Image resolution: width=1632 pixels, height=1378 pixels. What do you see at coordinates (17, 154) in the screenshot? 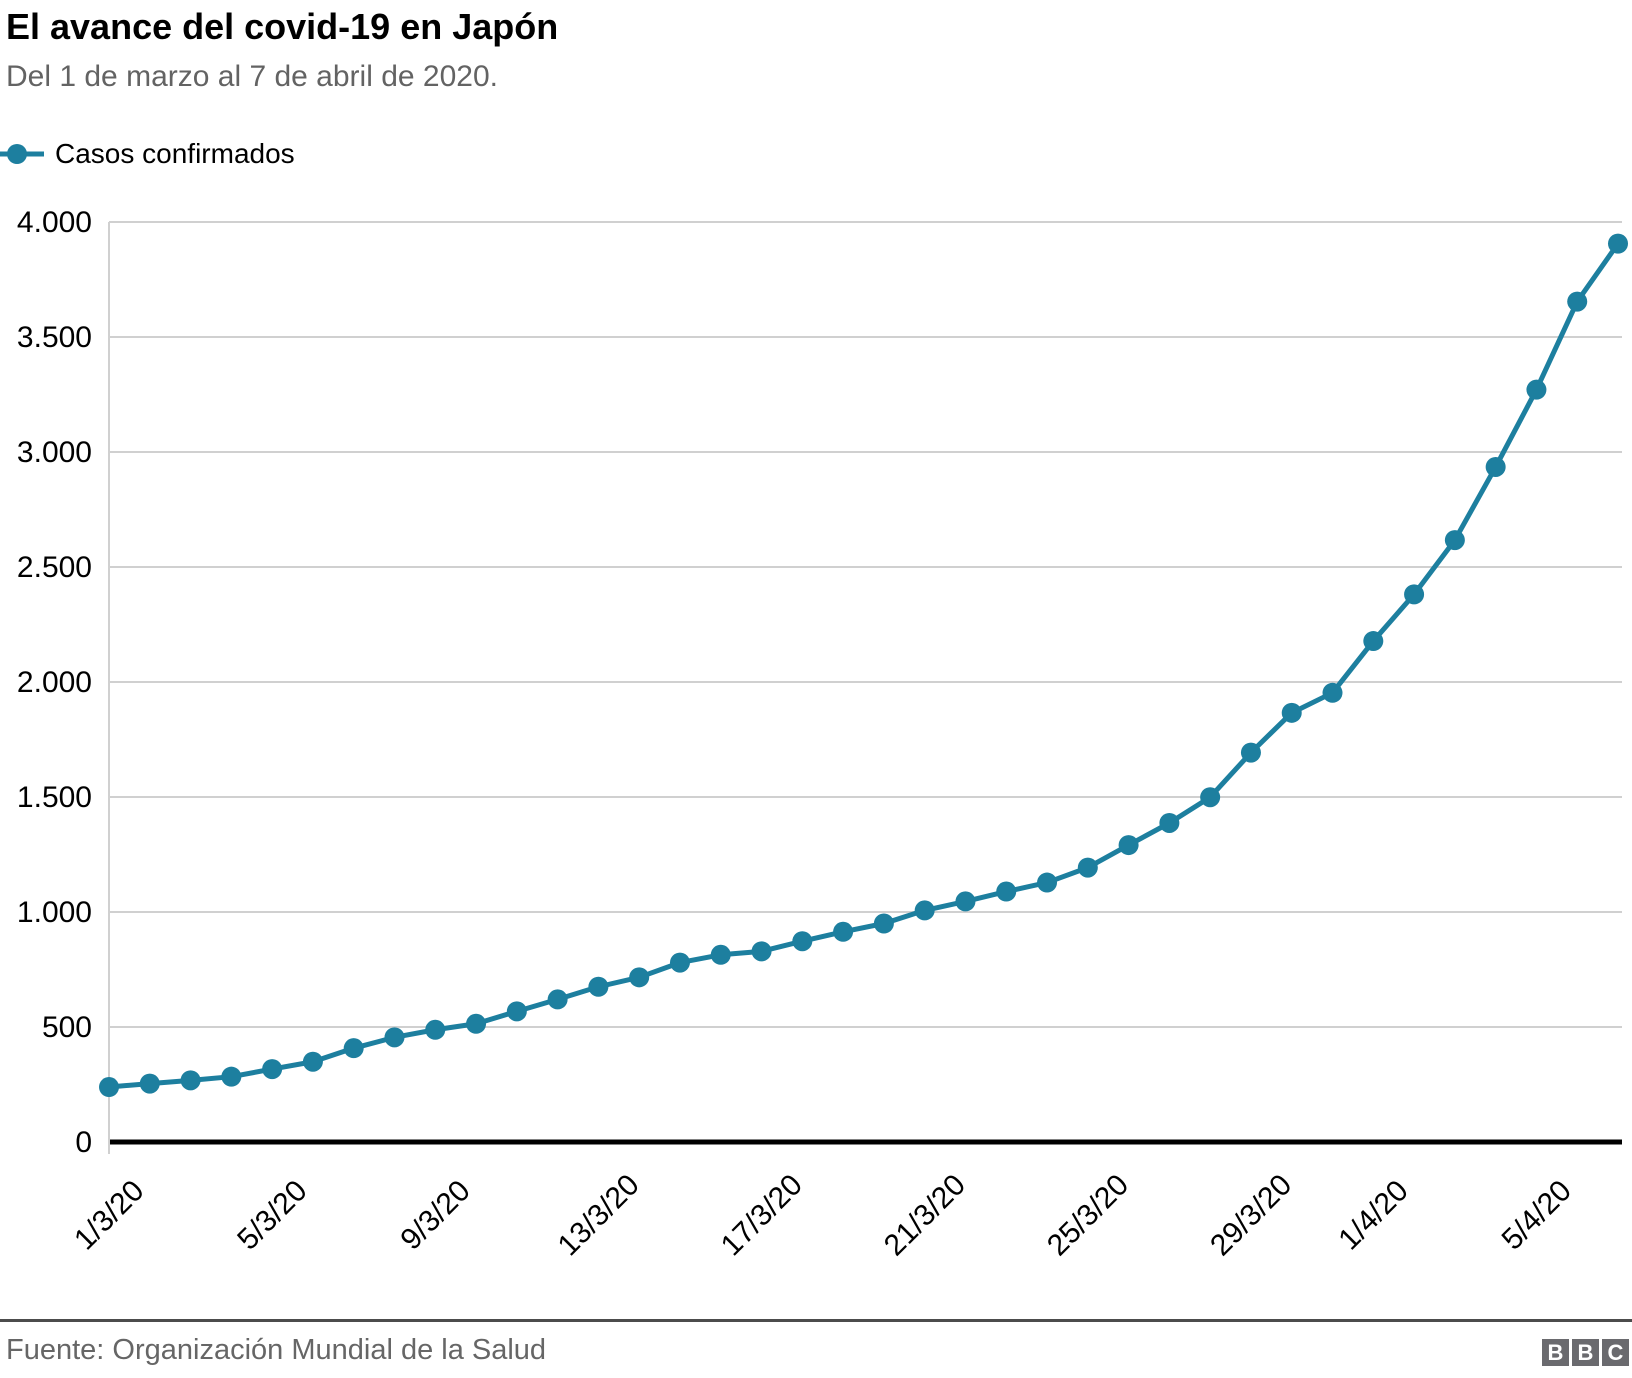
I see `legend-dot-icon` at bounding box center [17, 154].